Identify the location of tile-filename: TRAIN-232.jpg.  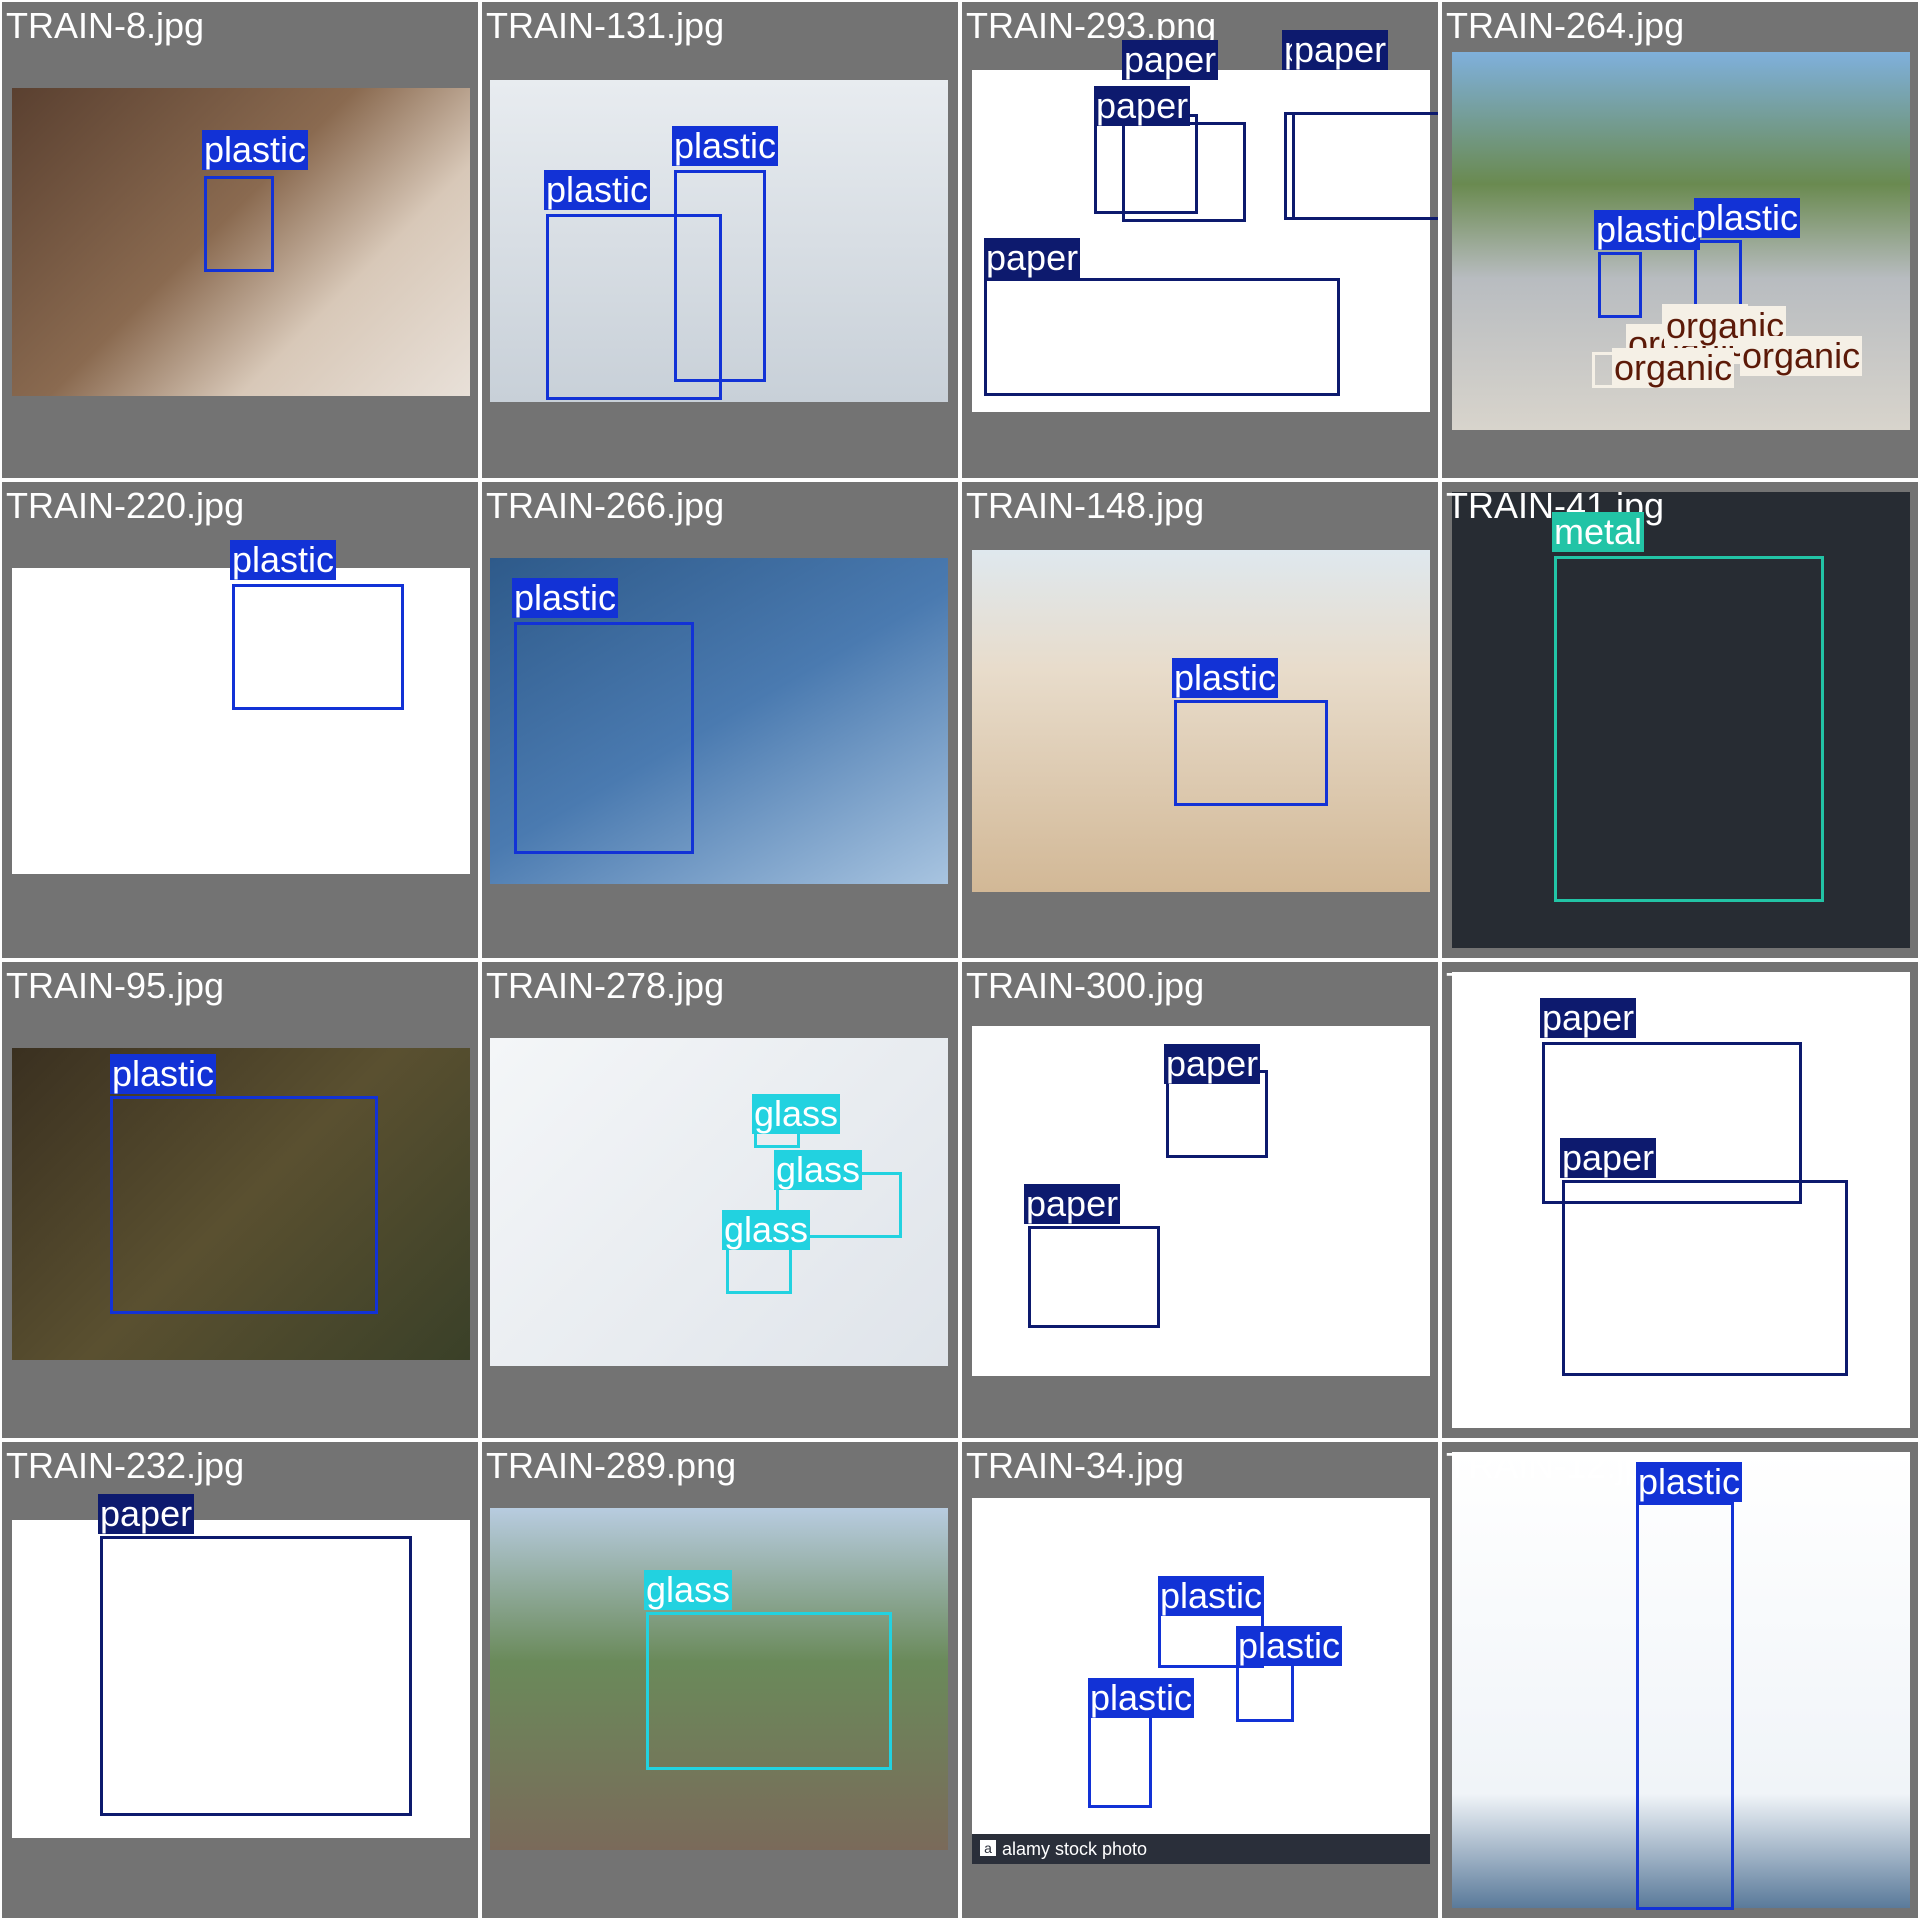
(125, 1465).